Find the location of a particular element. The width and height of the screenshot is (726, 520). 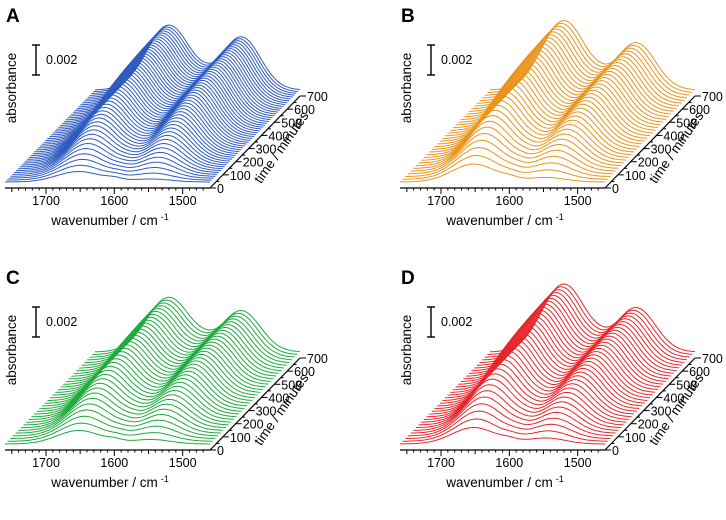

panel-letter: D is located at coordinates (408, 278).